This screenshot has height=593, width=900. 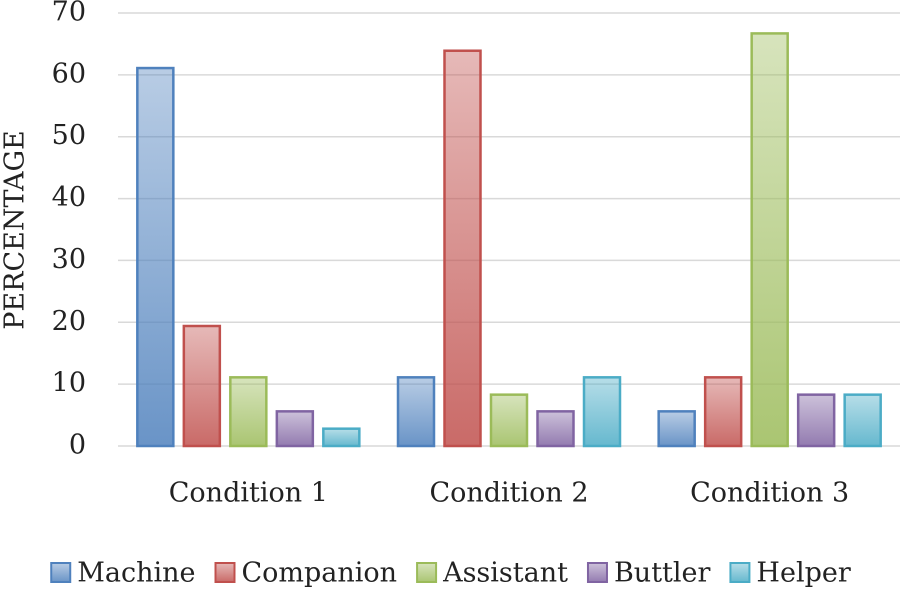 I want to click on x-tick-label: Condition 1, so click(x=248, y=493).